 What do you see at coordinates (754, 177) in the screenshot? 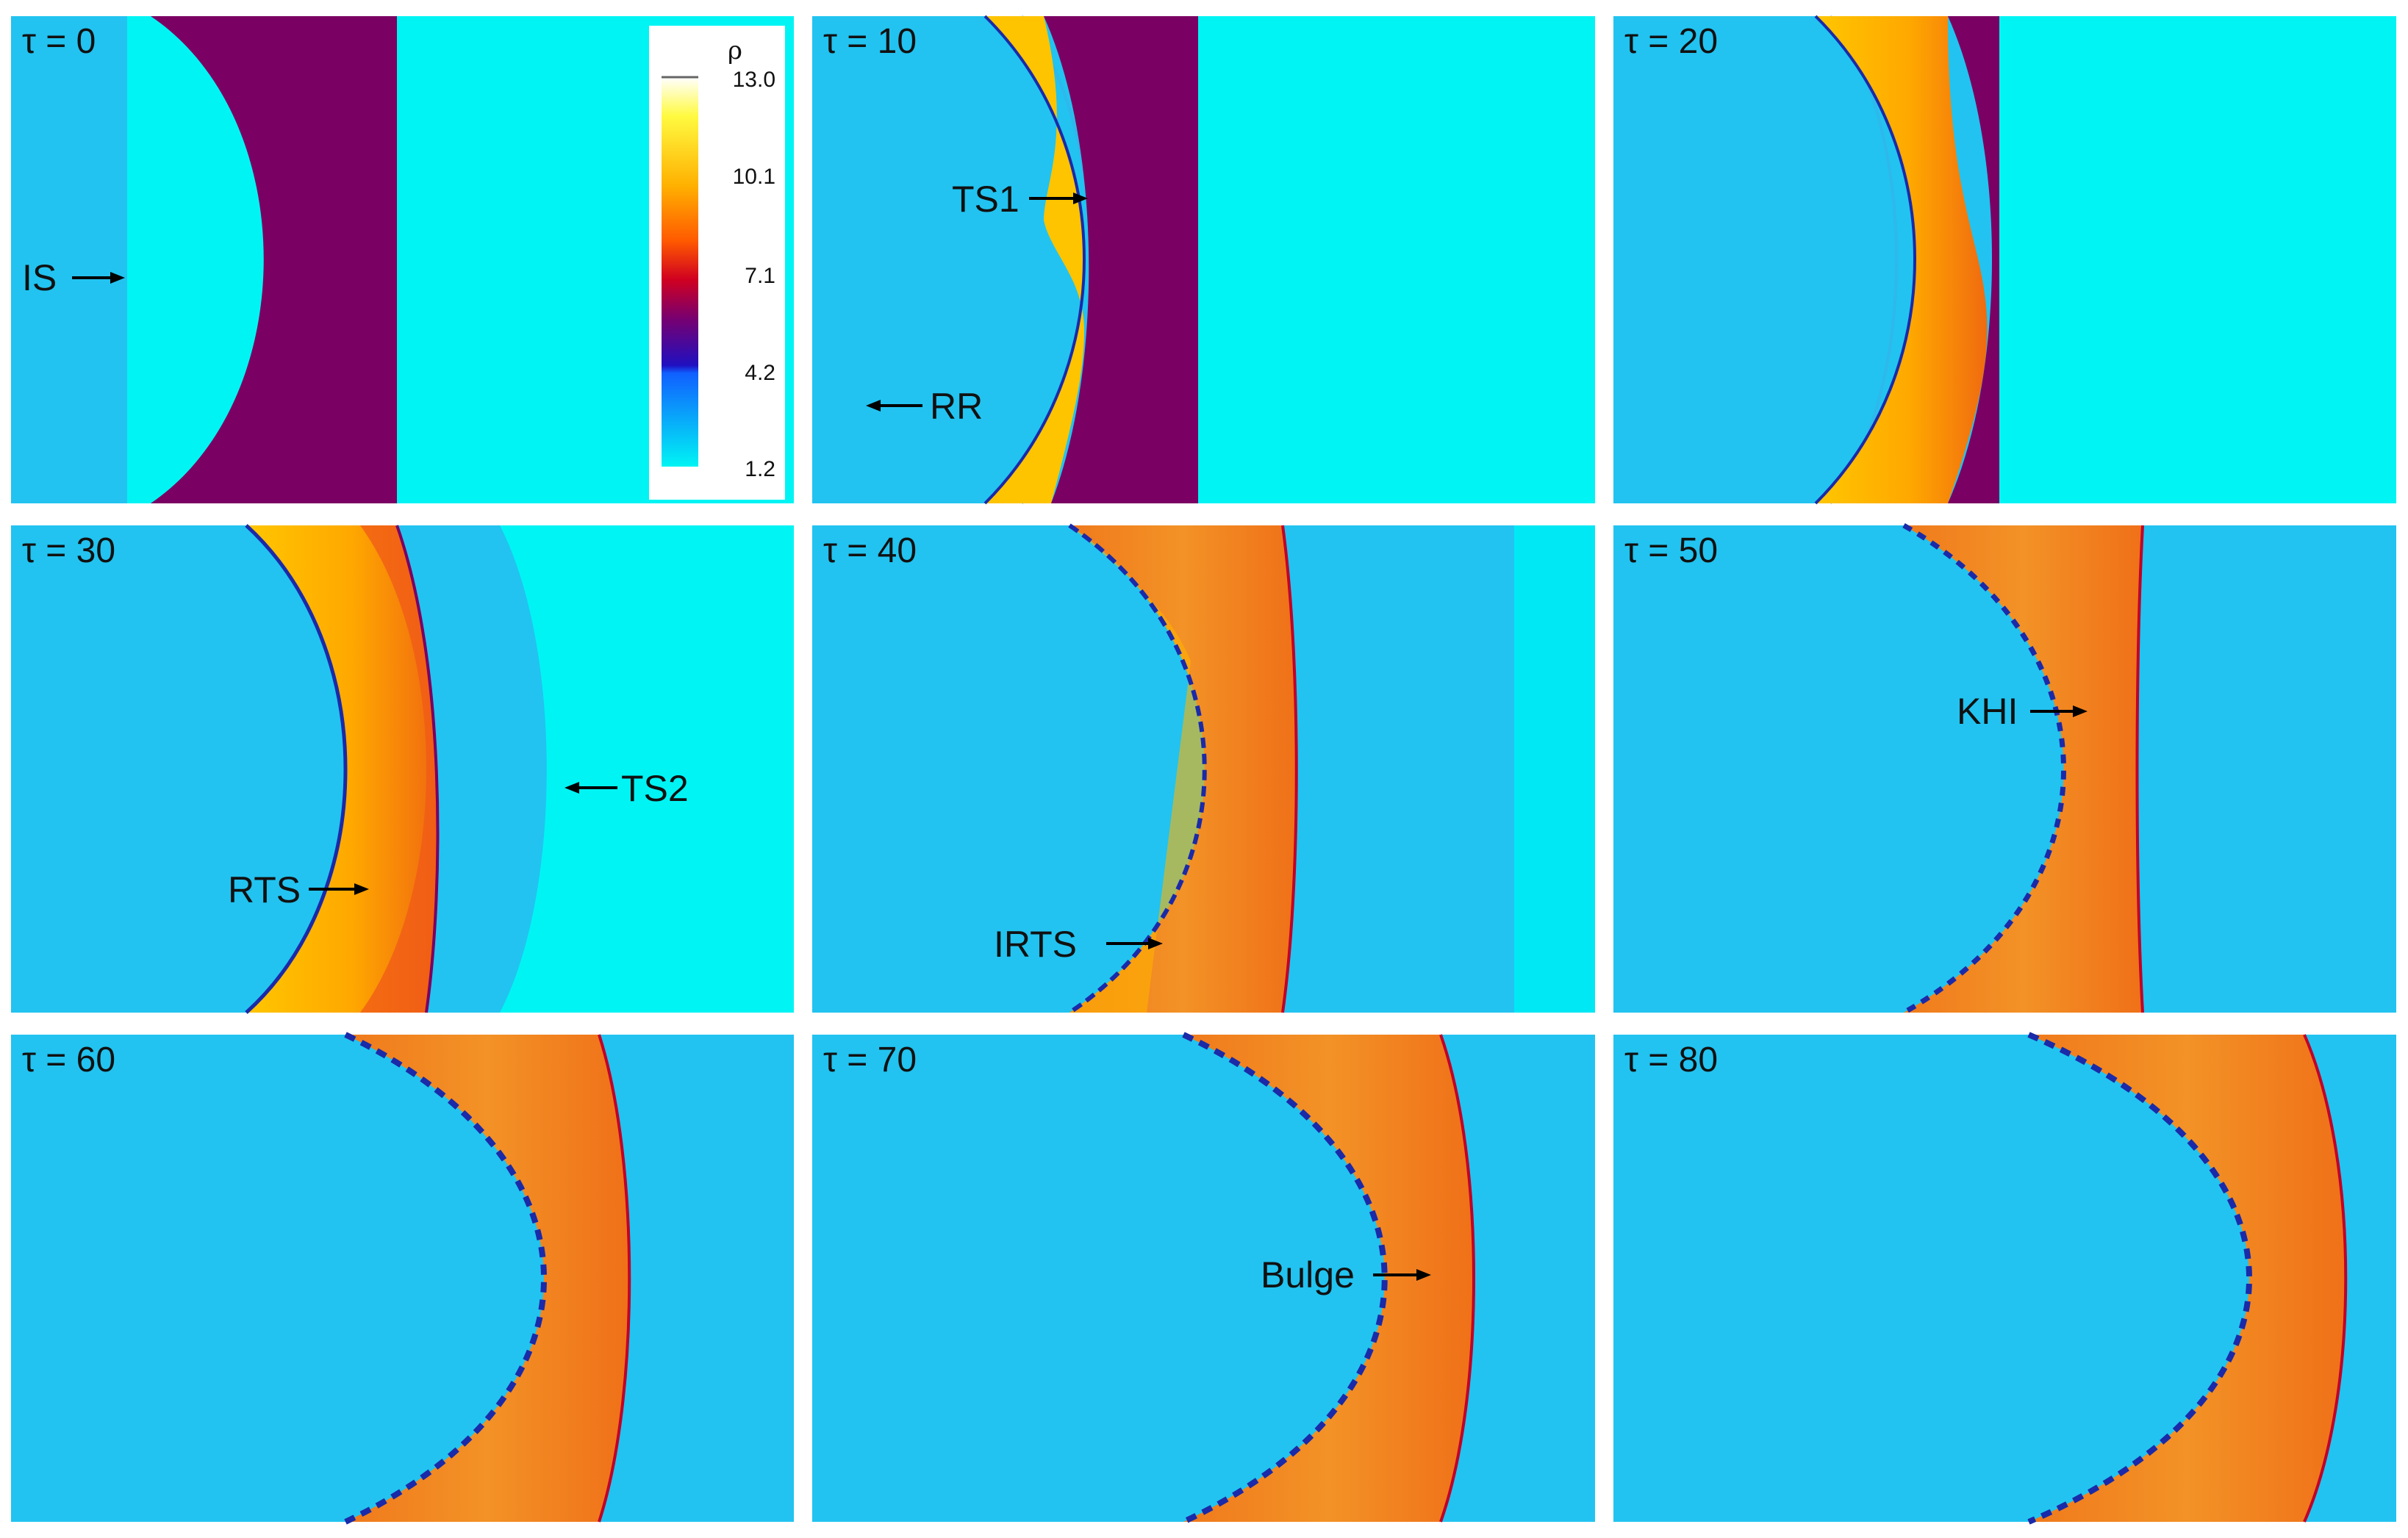
I see `colorbar-tick: 10.1` at bounding box center [754, 177].